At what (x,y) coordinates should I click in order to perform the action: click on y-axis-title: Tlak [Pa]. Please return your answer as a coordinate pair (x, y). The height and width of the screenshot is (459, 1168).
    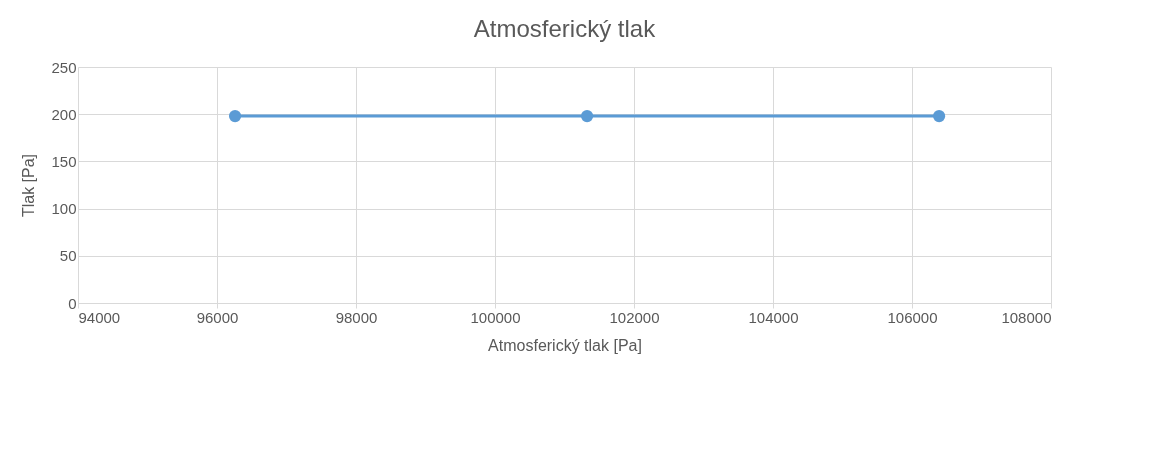
    Looking at the image, I should click on (29, 185).